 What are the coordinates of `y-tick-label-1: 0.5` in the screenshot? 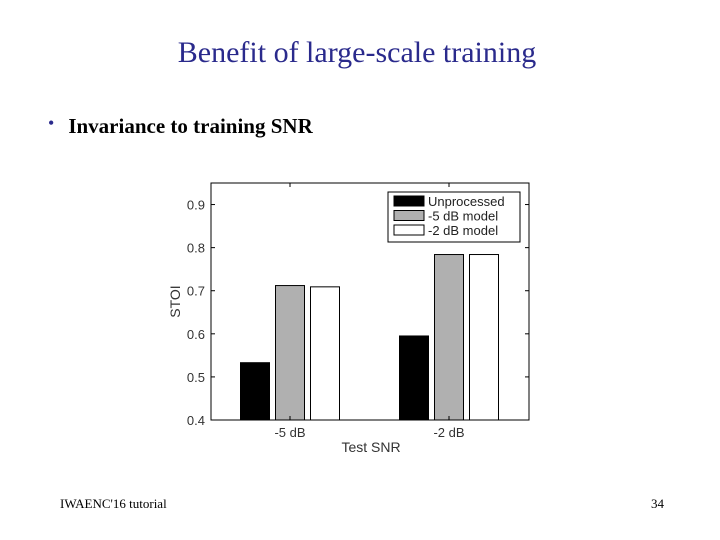 It's located at (196, 377).